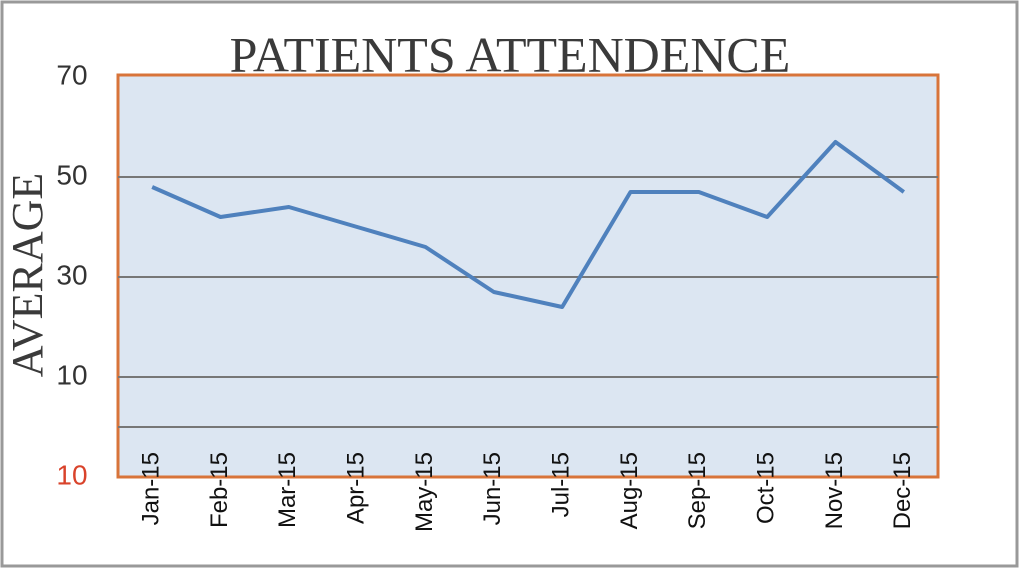 Image resolution: width=1019 pixels, height=568 pixels. I want to click on x-tick-label: Apr-15, so click(356, 488).